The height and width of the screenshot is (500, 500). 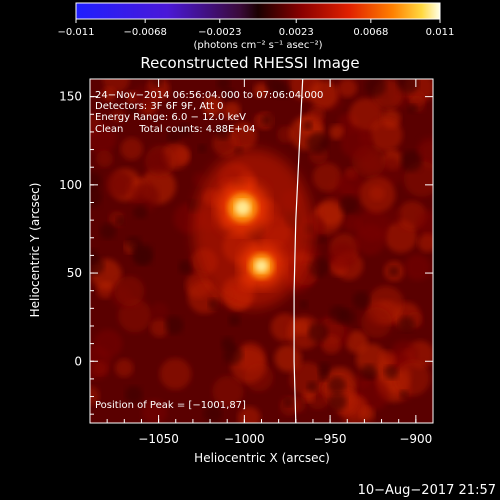 I want to click on x-tick-label: −1000, so click(x=244, y=439).